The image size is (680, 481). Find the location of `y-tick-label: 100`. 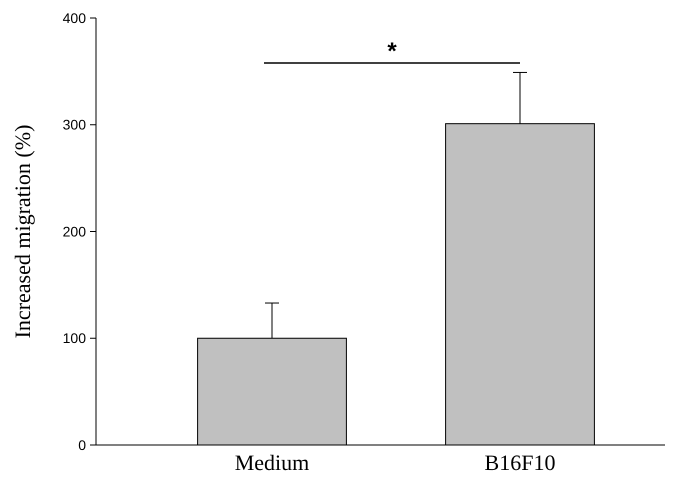

y-tick-label: 100 is located at coordinates (74, 338).